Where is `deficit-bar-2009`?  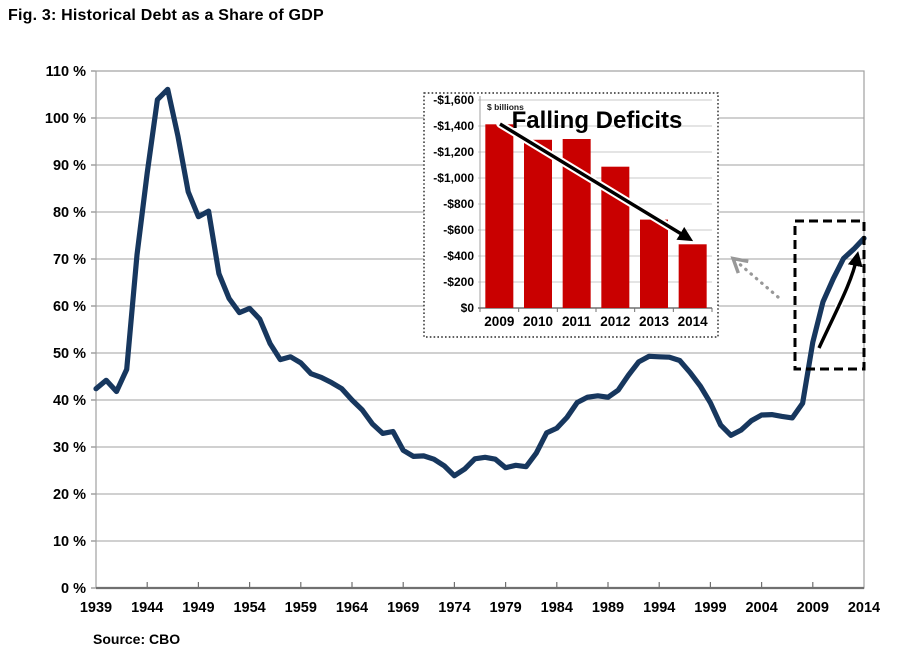
deficit-bar-2009 is located at coordinates (499, 216).